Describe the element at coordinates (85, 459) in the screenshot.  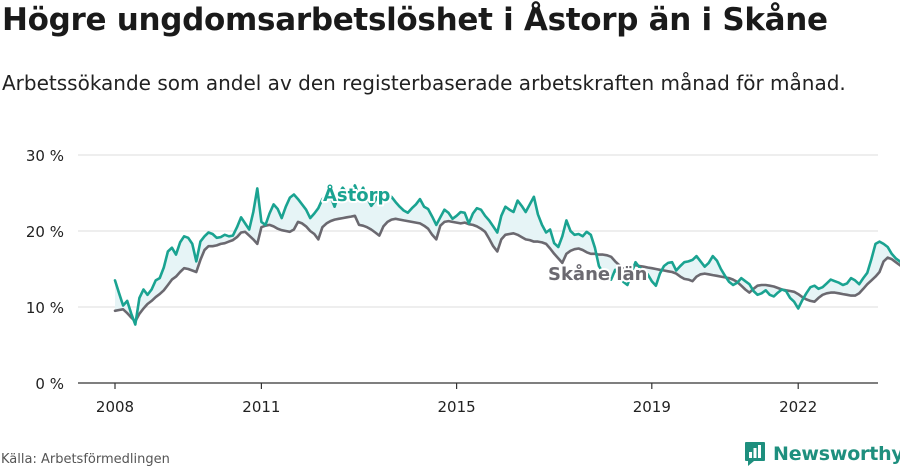
I see `source-note: Källa: Arbetsförmedlingen` at that location.